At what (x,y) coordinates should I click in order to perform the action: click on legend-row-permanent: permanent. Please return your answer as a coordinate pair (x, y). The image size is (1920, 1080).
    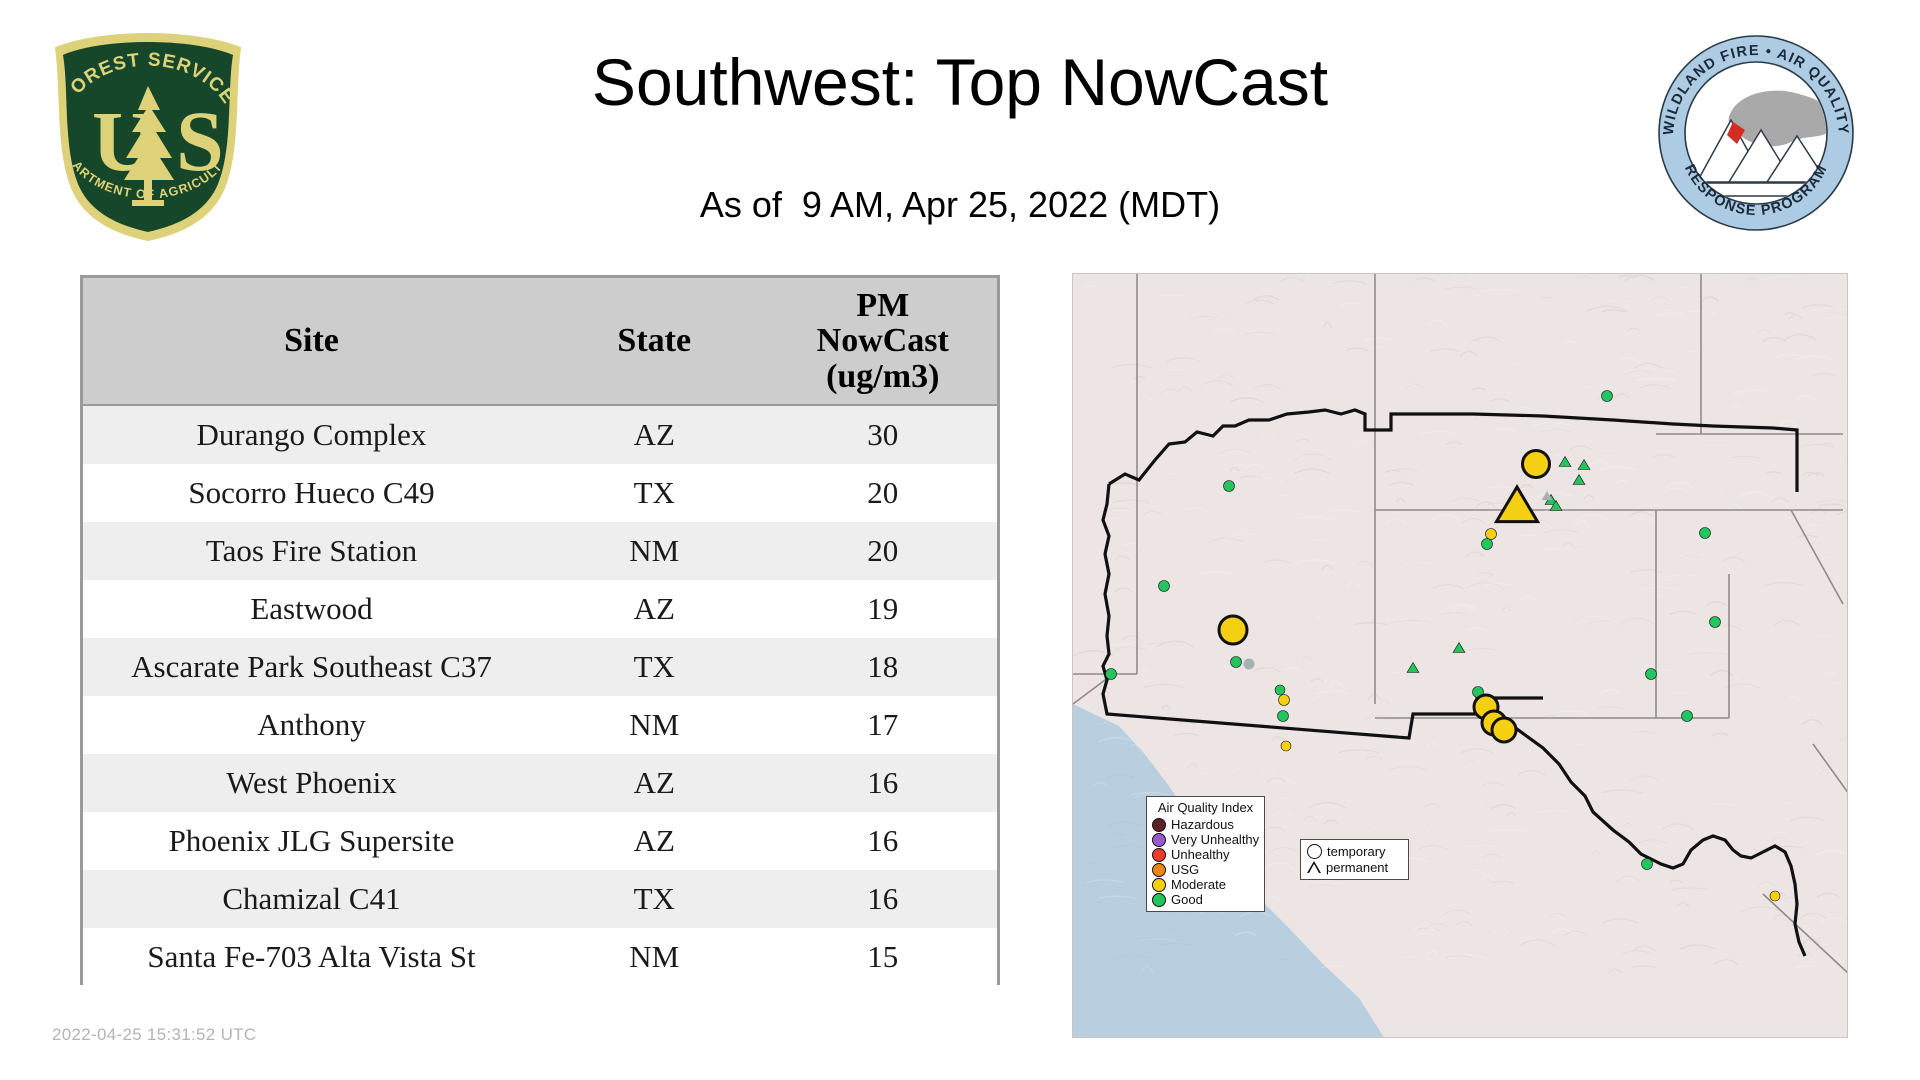
    Looking at the image, I should click on (1355, 867).